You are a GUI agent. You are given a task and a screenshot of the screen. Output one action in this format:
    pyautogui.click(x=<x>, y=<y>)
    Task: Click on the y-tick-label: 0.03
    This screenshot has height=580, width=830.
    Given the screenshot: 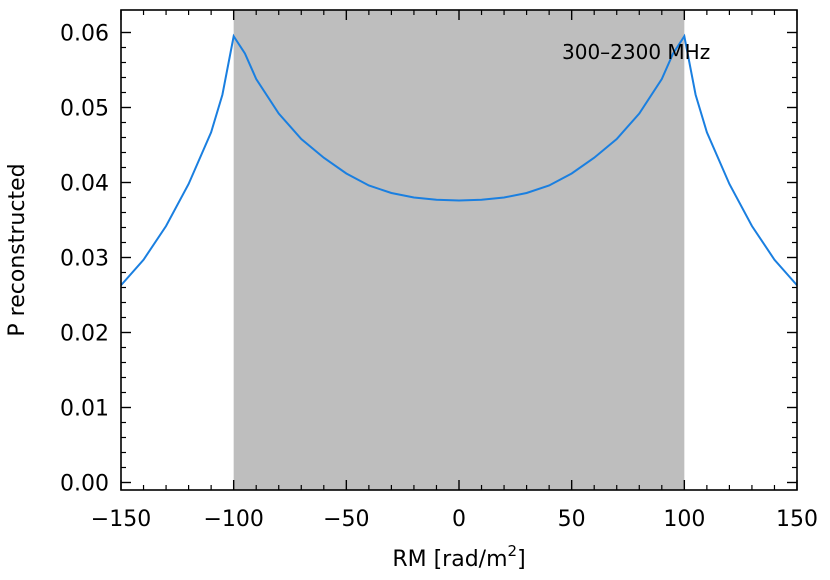 What is the action you would take?
    pyautogui.click(x=84, y=259)
    